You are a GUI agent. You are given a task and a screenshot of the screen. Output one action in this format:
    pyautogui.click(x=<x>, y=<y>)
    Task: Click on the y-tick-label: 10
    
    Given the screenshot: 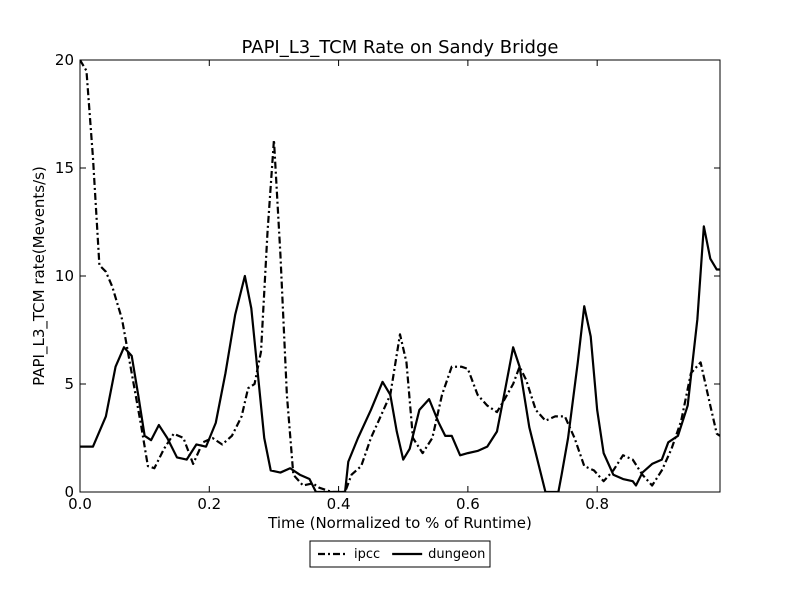 What is the action you would take?
    pyautogui.click(x=64, y=276)
    